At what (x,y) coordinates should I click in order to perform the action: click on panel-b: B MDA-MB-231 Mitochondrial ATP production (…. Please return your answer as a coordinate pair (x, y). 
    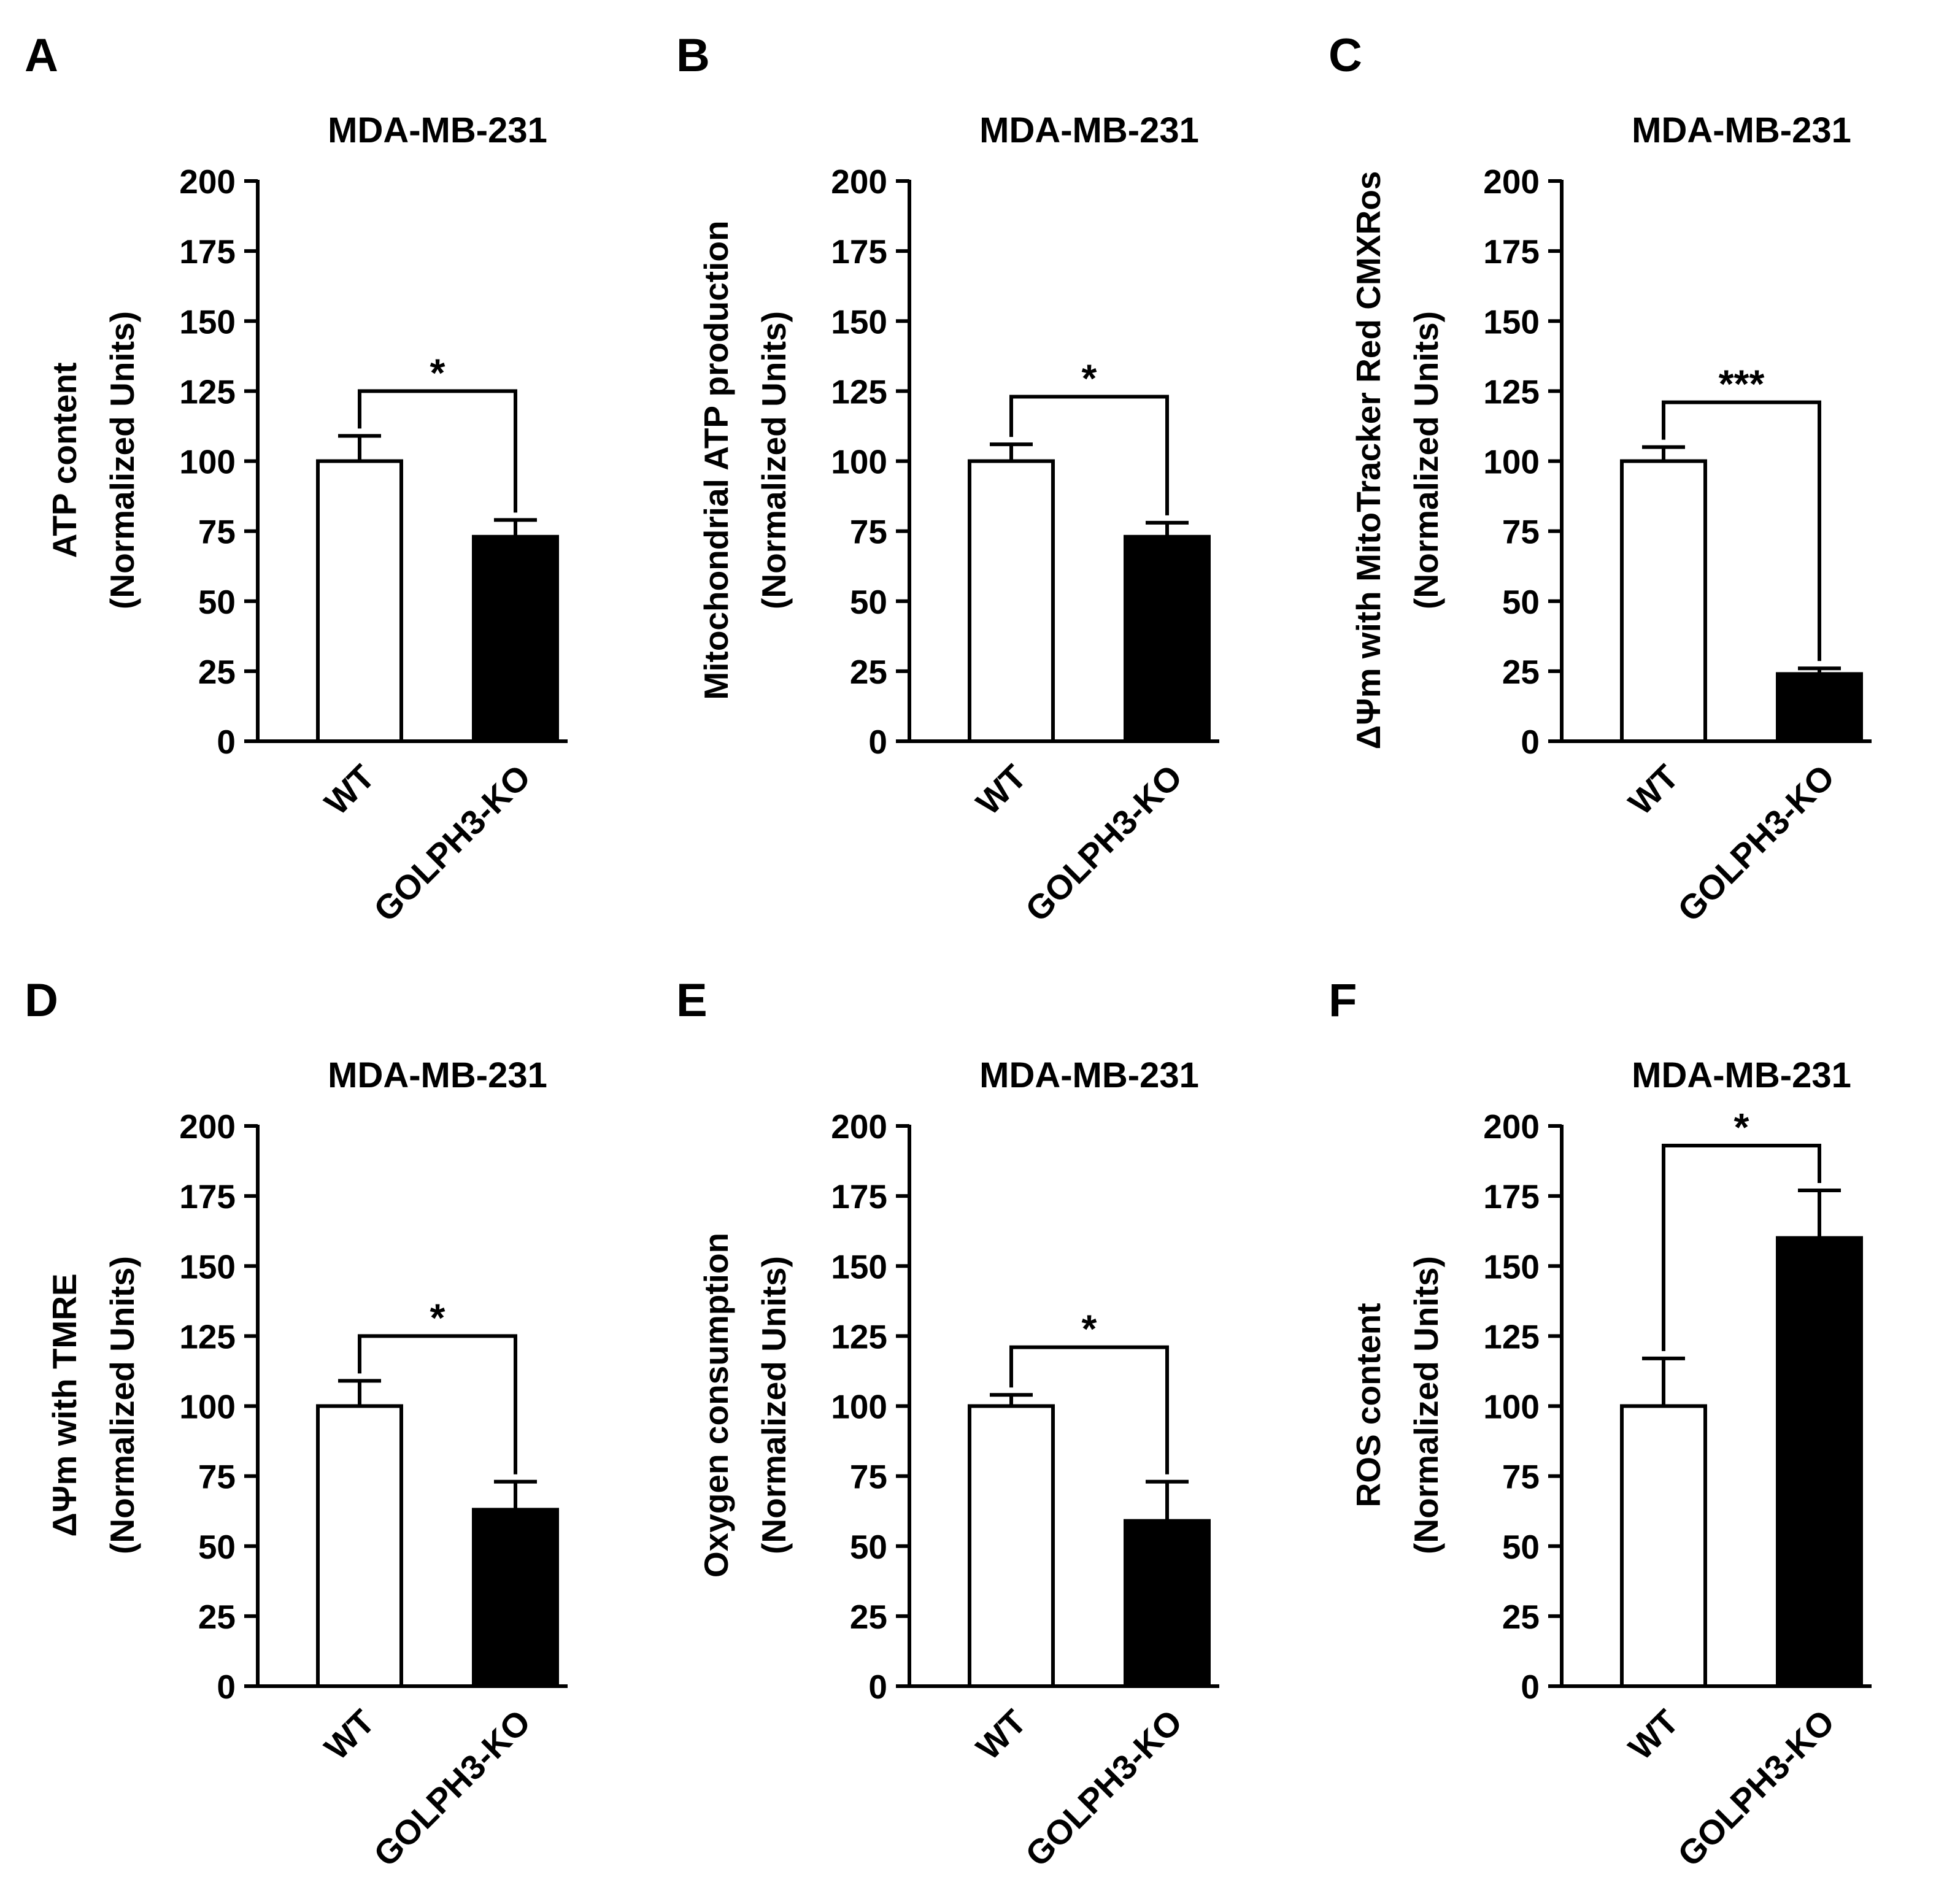
    Looking at the image, I should click on (947, 479).